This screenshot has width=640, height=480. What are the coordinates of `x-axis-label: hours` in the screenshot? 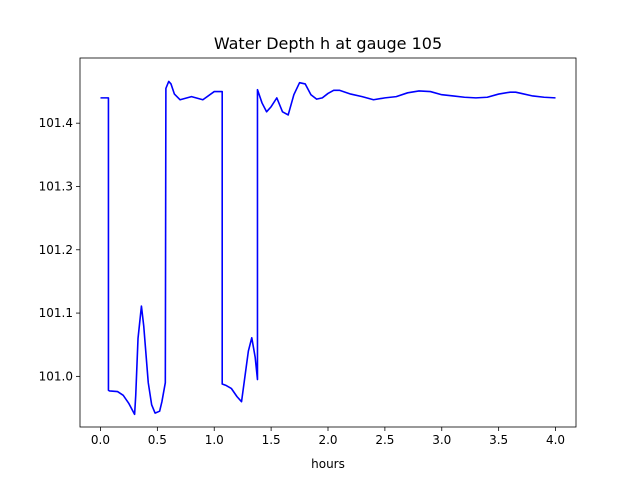 It's located at (328, 464).